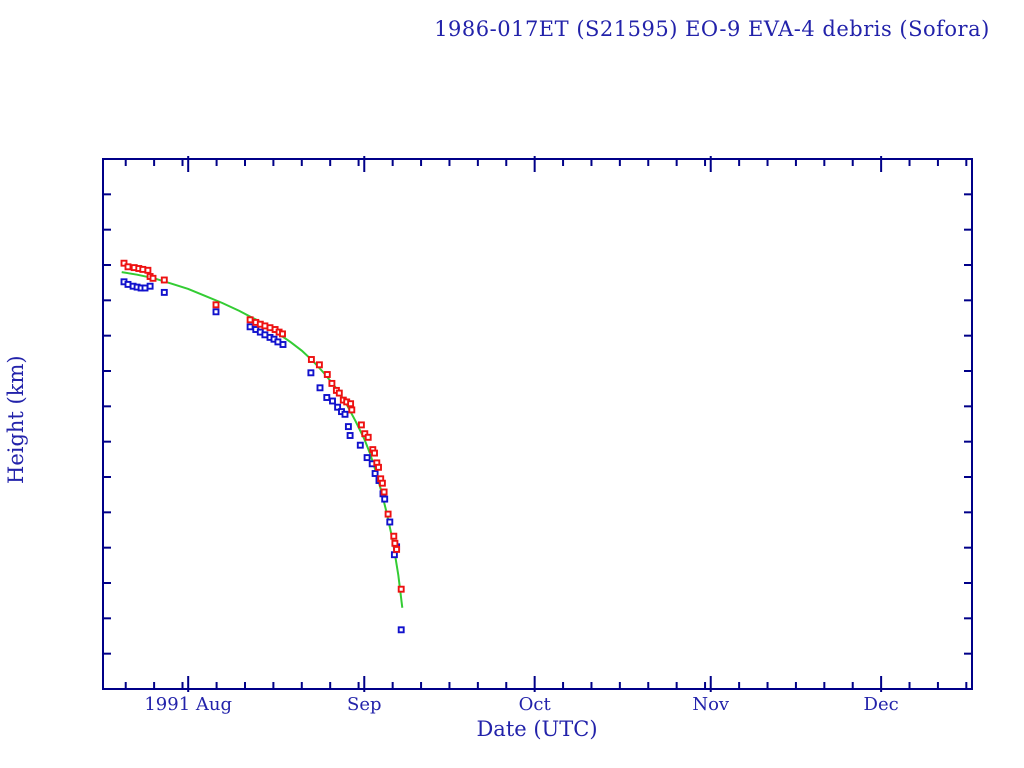 The image size is (1024, 768). What do you see at coordinates (711, 704) in the screenshot?
I see `x-tick-label-nov: Nov` at bounding box center [711, 704].